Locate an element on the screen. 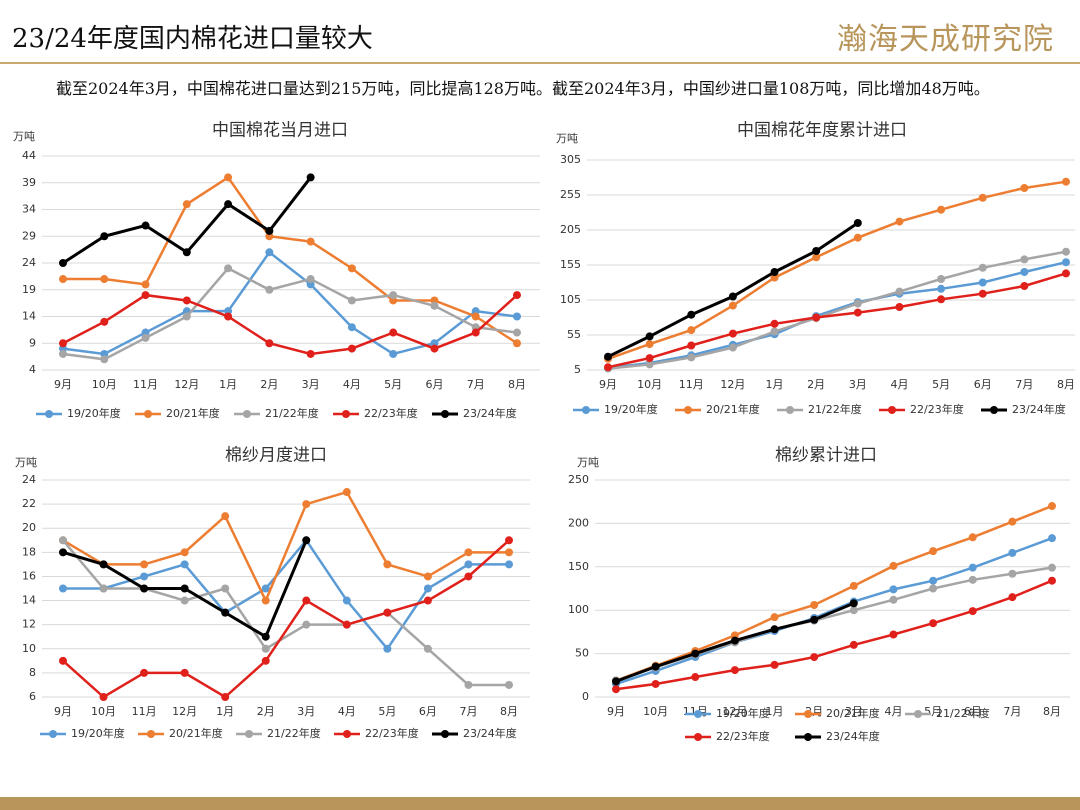  y-tick-label: 9 is located at coordinates (32, 342).